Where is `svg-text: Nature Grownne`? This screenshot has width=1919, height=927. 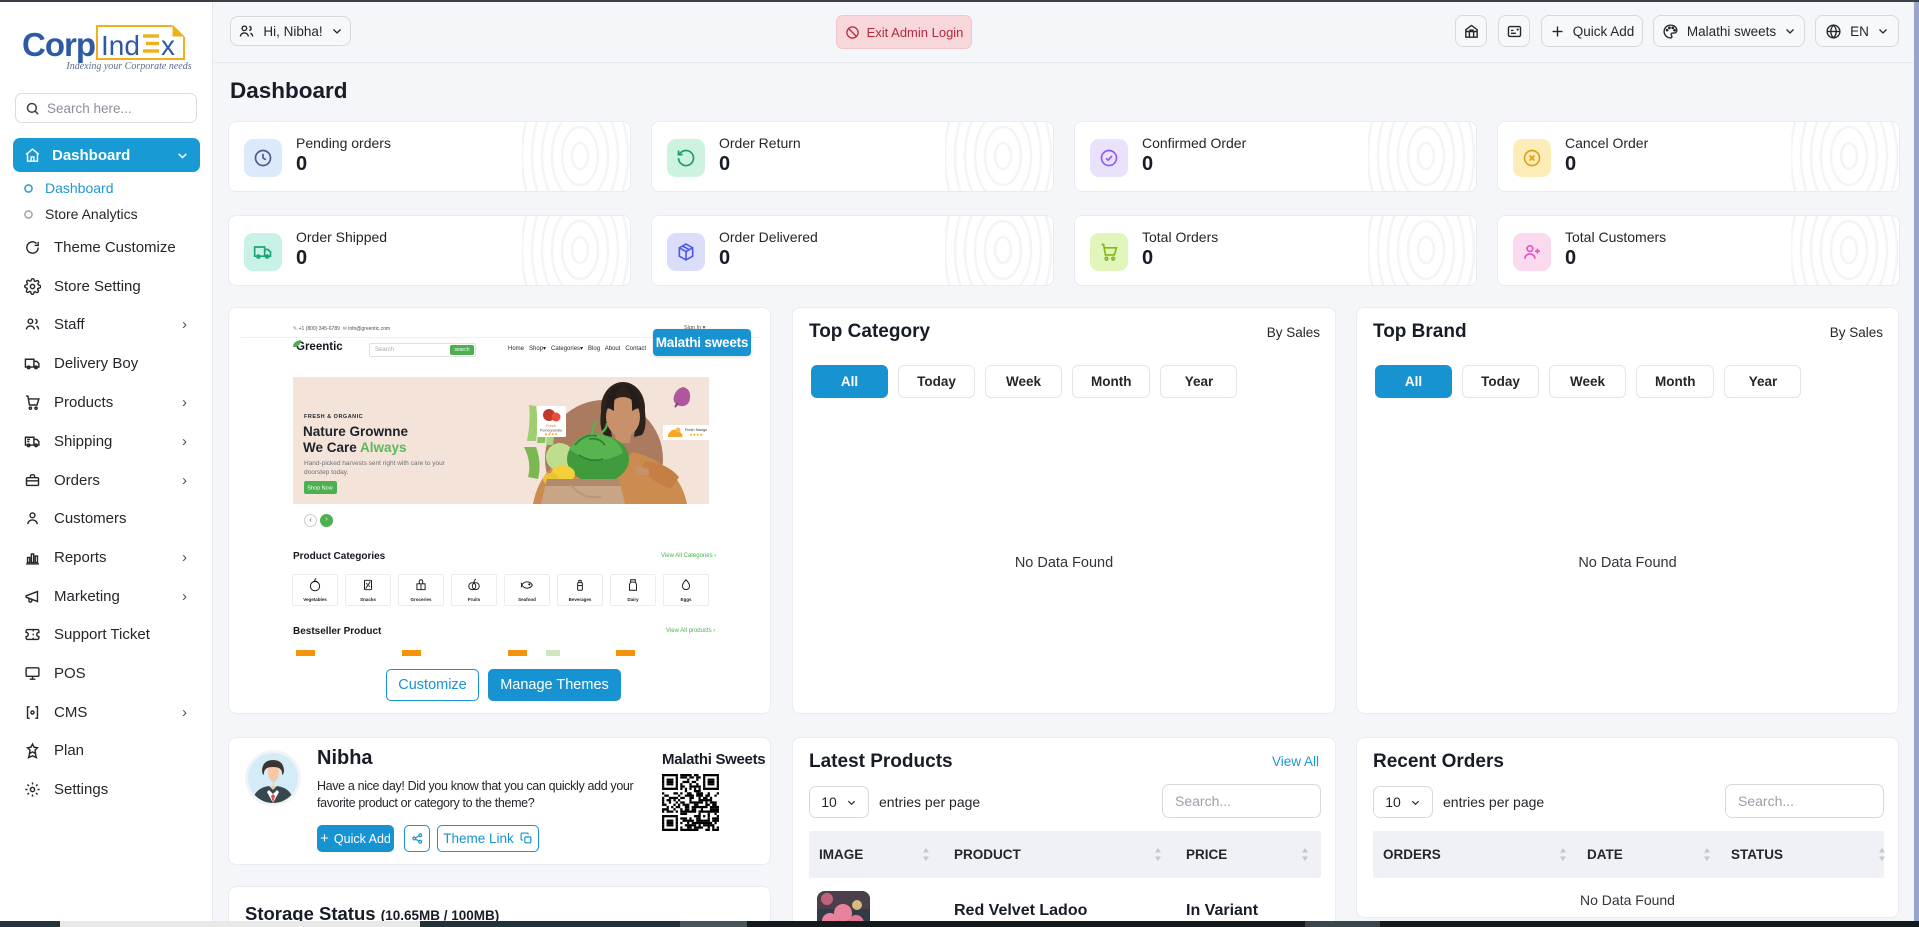 svg-text: Nature Grownne is located at coordinates (356, 431).